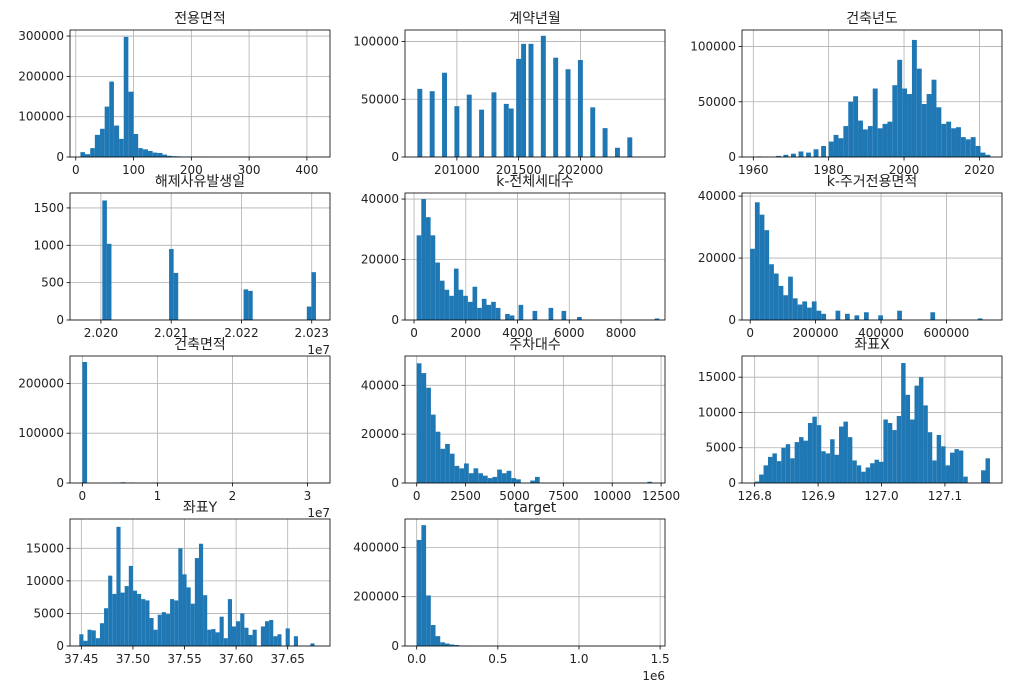 The height and width of the screenshot is (697, 1009). I want to click on x-tick-label: 2, so click(233, 496).